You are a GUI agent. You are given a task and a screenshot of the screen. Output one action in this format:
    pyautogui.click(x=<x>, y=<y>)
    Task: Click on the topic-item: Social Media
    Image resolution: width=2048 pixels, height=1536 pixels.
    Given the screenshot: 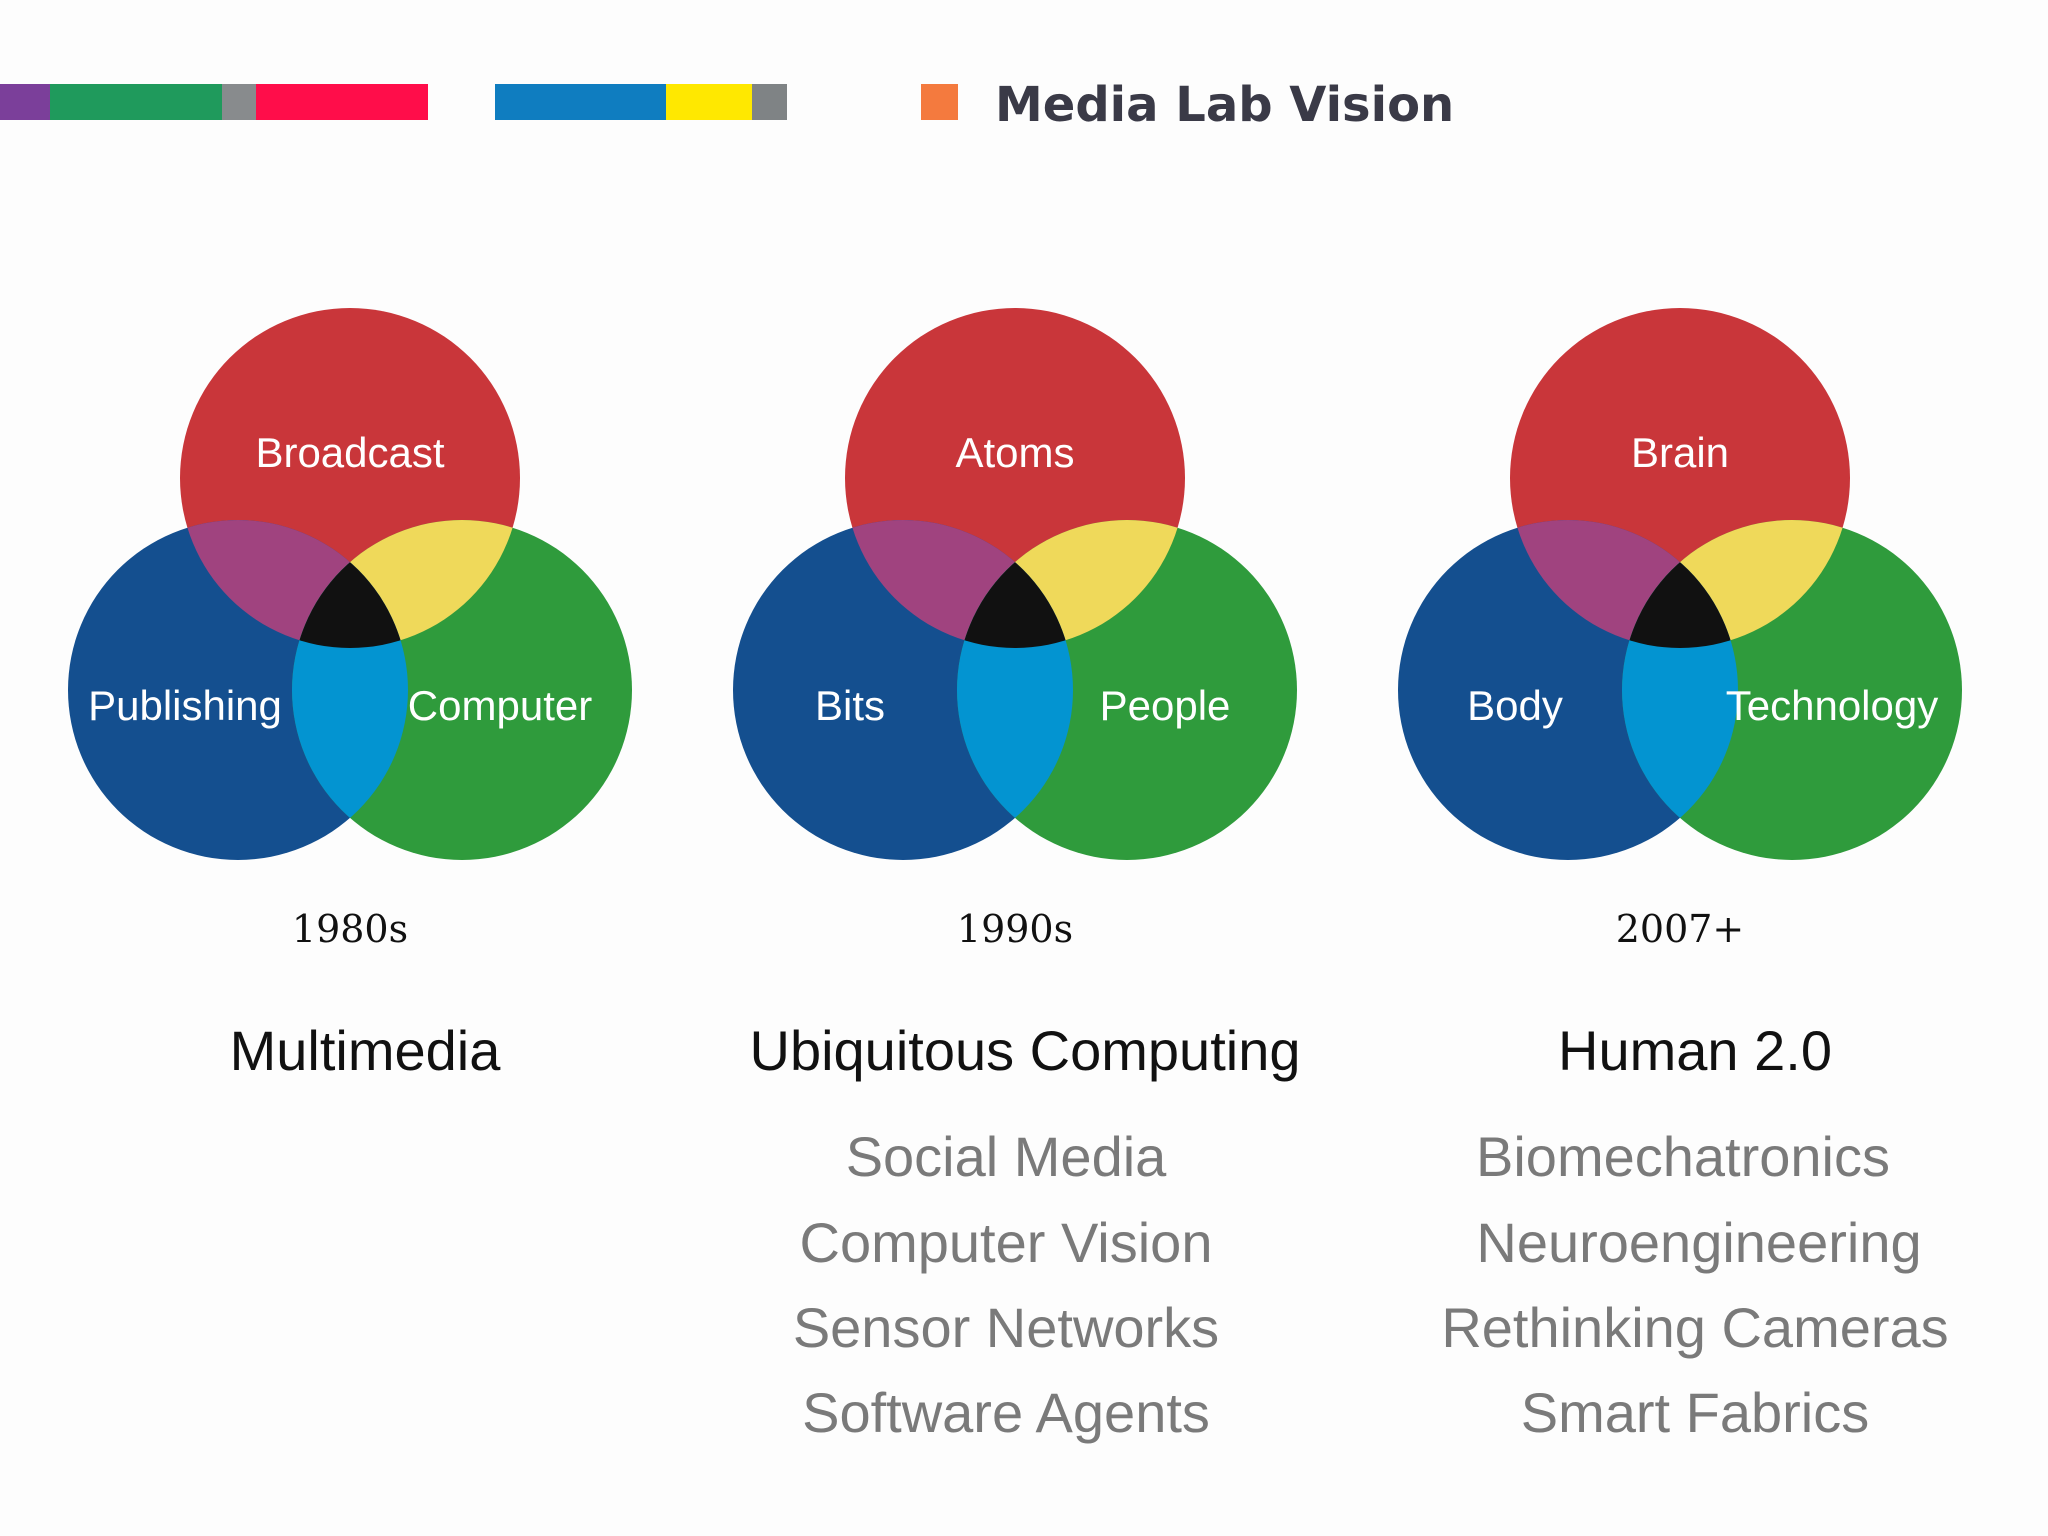 What is the action you would take?
    pyautogui.click(x=1006, y=1156)
    